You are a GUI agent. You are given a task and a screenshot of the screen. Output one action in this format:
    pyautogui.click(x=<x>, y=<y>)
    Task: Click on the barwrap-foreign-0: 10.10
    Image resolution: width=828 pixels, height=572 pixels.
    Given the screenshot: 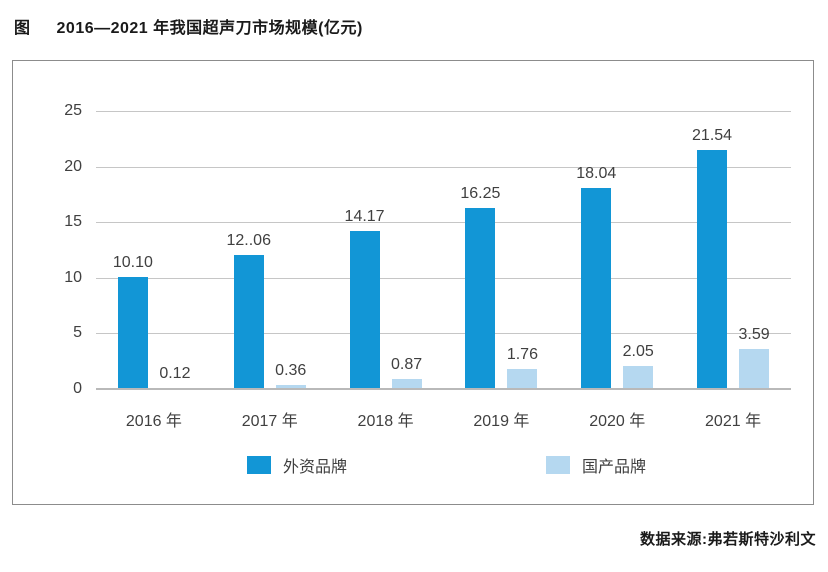 What is the action you would take?
    pyautogui.click(x=133, y=250)
    